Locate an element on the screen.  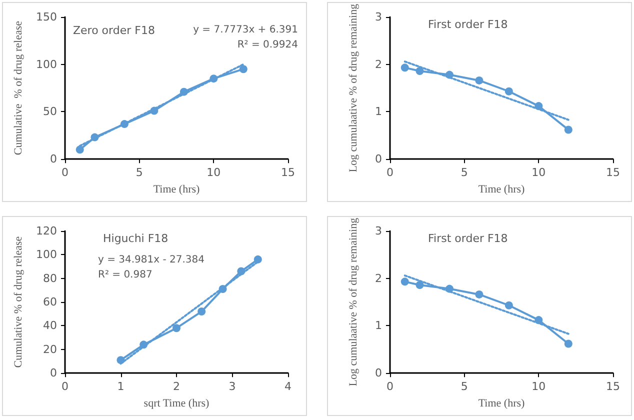
x-tick-label: 2 is located at coordinates (176, 387).